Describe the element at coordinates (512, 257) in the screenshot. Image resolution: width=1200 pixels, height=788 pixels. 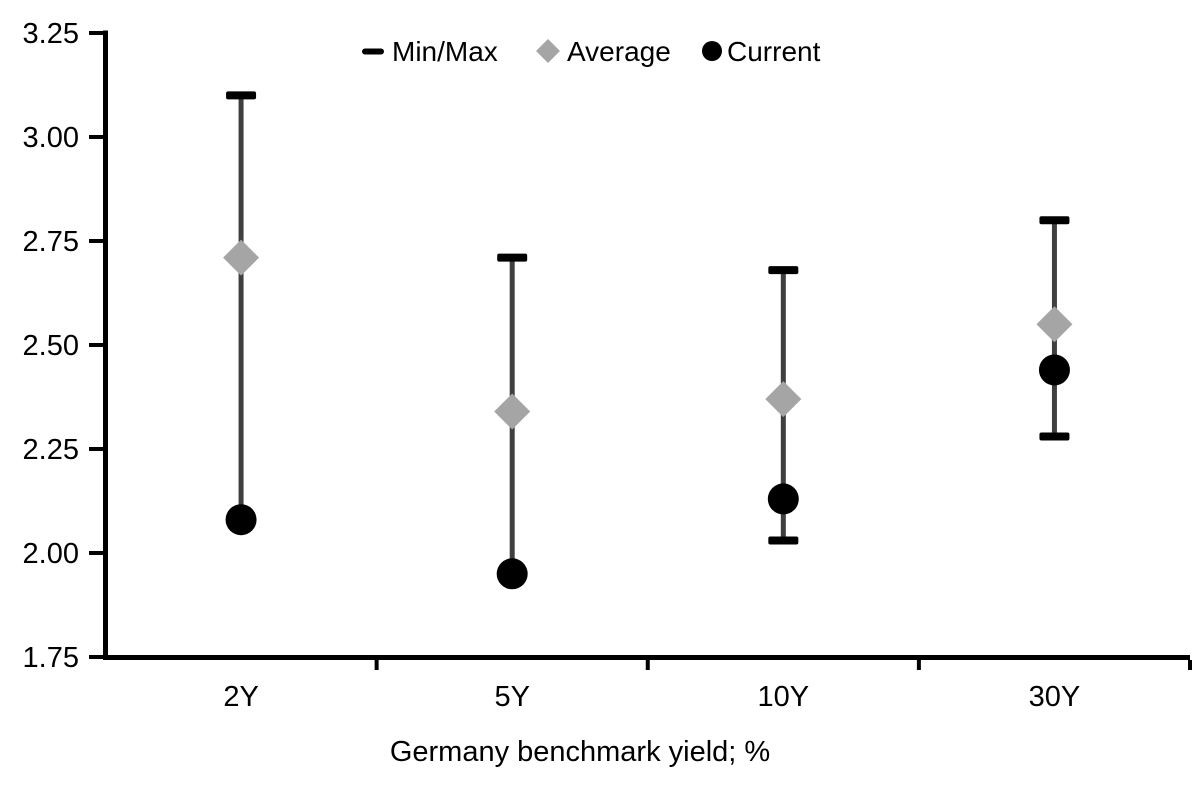
I see `max-cap-5Y` at that location.